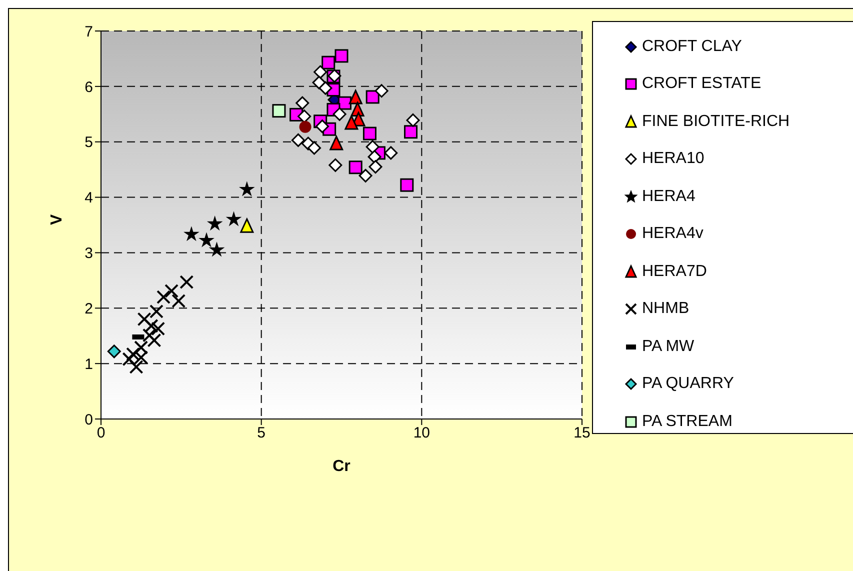  I want to click on x-axis-title: Cr, so click(341, 466).